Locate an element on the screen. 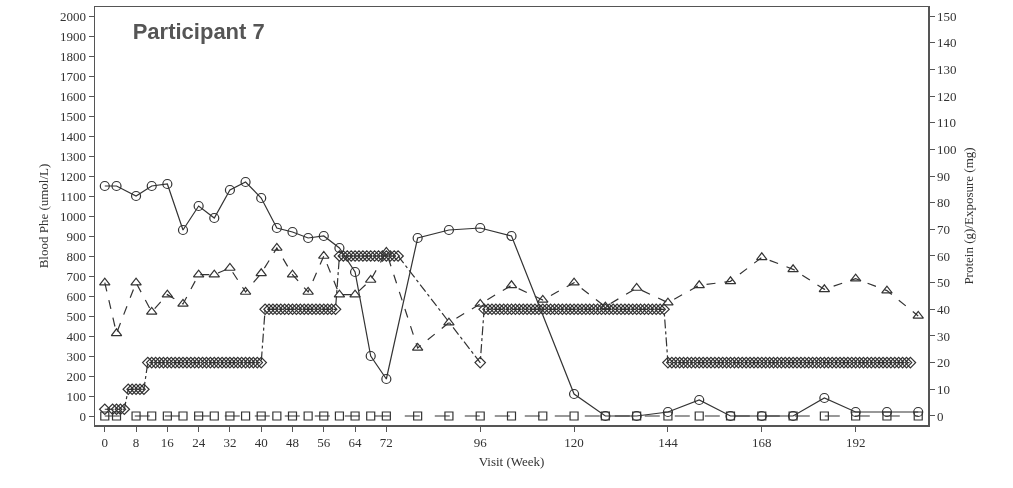 The height and width of the screenshot is (488, 1013). y-tick-label: 1700 is located at coordinates (72, 76).